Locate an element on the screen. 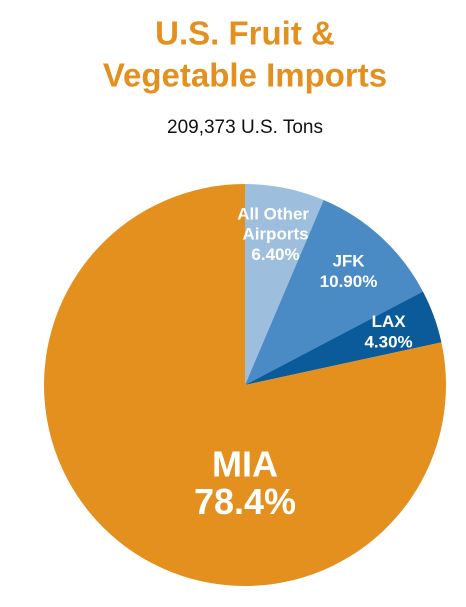 This screenshot has height=607, width=466. slice-value-label: 4.30% is located at coordinates (388, 341).